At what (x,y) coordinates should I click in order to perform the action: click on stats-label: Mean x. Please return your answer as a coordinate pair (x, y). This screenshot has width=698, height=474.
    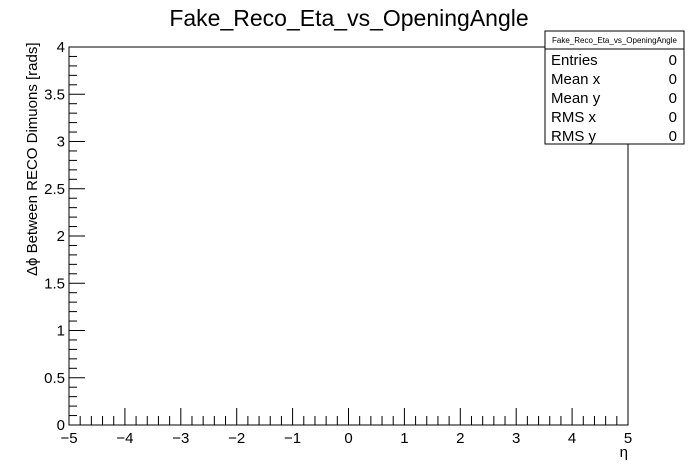
    Looking at the image, I should click on (576, 79).